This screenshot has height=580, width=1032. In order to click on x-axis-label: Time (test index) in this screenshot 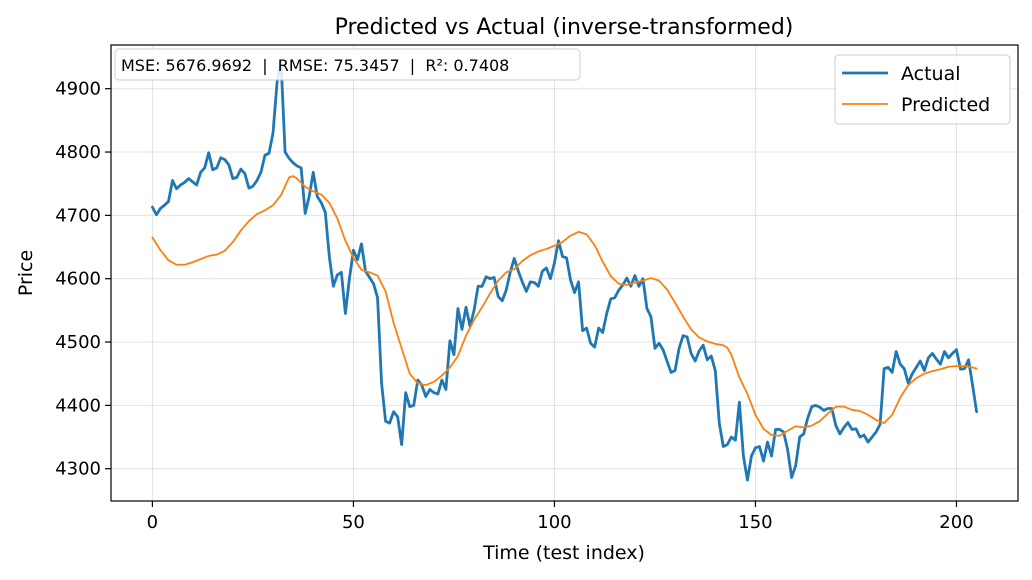, I will do `click(563, 553)`.